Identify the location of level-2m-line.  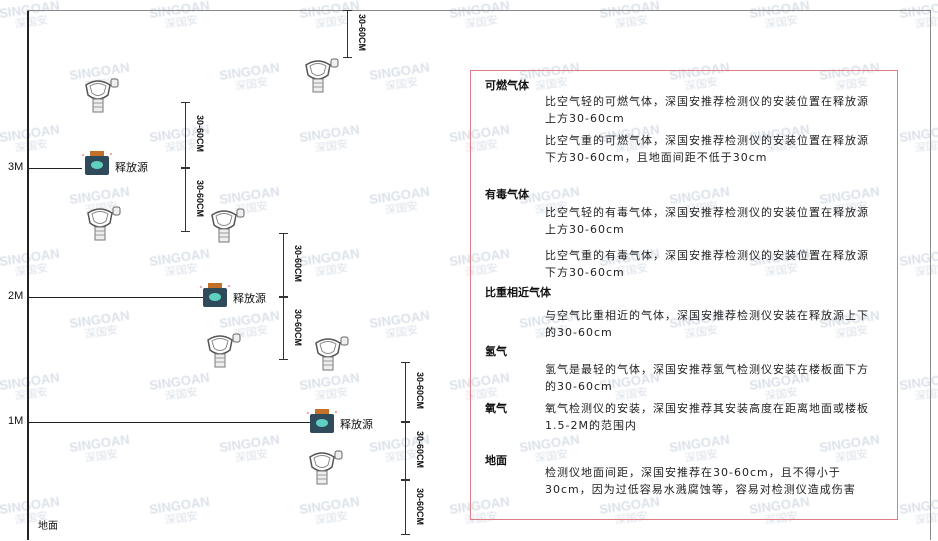
(116, 297).